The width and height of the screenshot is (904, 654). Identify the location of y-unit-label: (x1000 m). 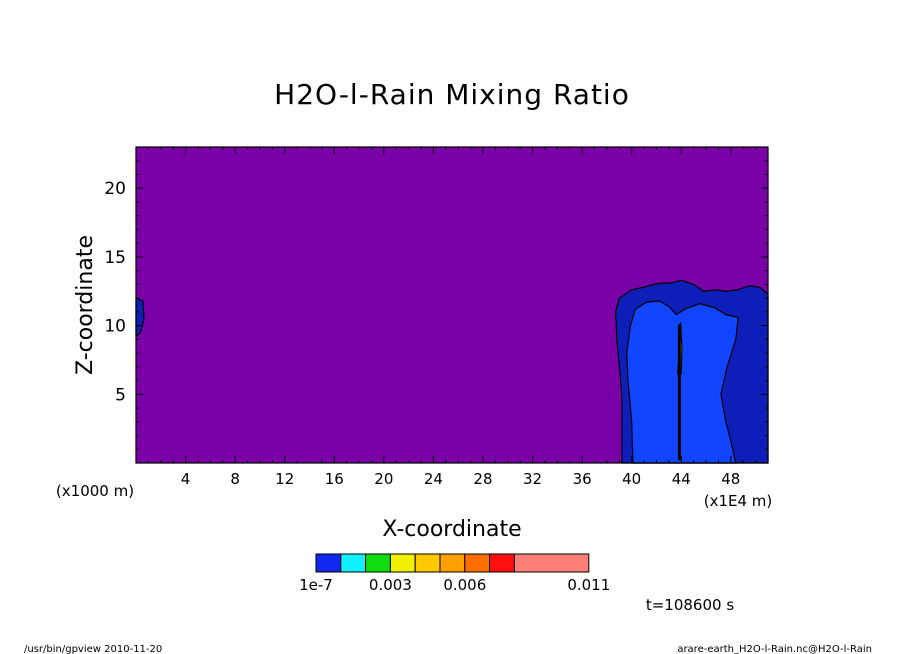
(95, 491).